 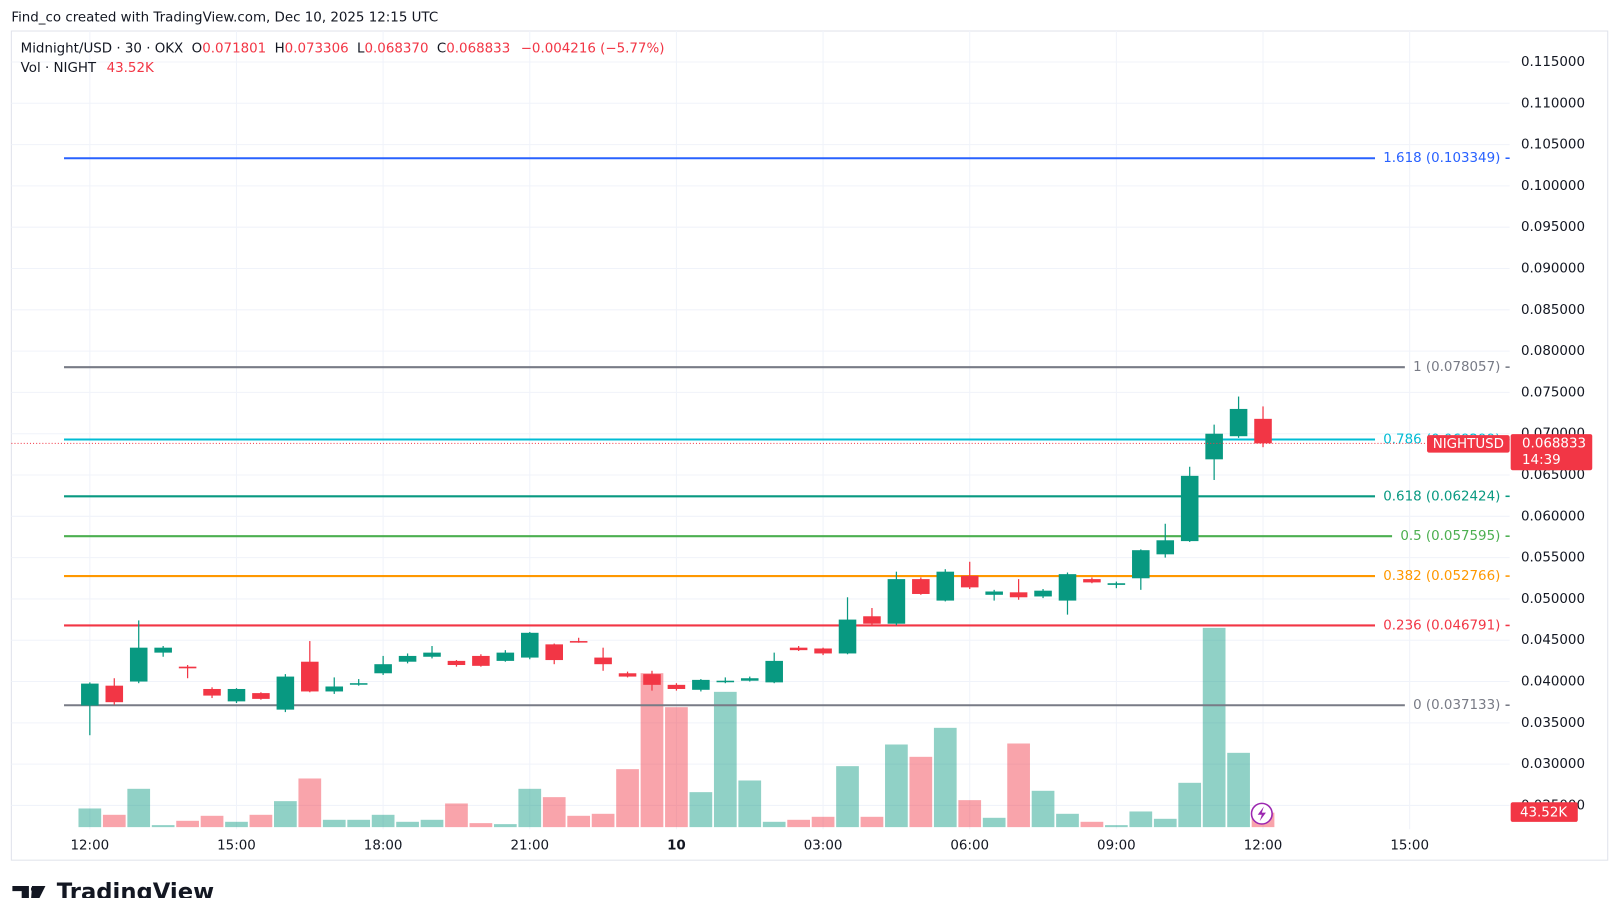 What do you see at coordinates (1553, 227) in the screenshot?
I see `y-tick-label: 0.095000` at bounding box center [1553, 227].